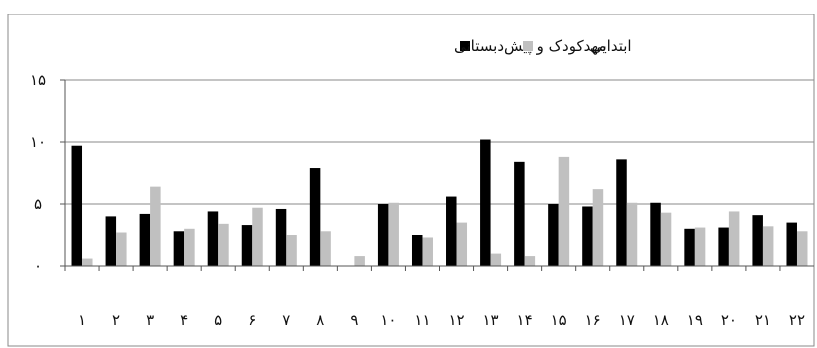  Describe the element at coordinates (408, 7) in the screenshot. I see `title-strip-mask` at that location.